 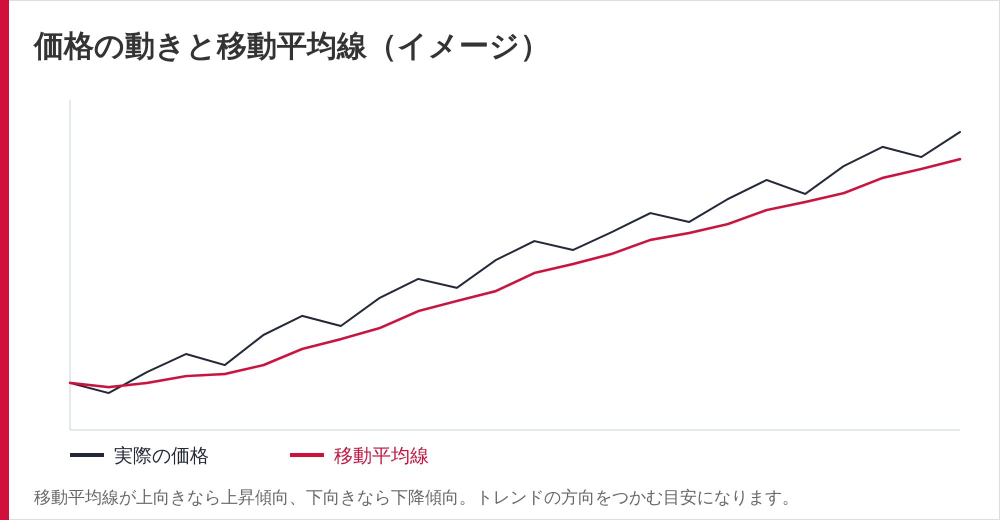 What do you see at coordinates (161, 456) in the screenshot?
I see `legend-label: 実際の価格` at bounding box center [161, 456].